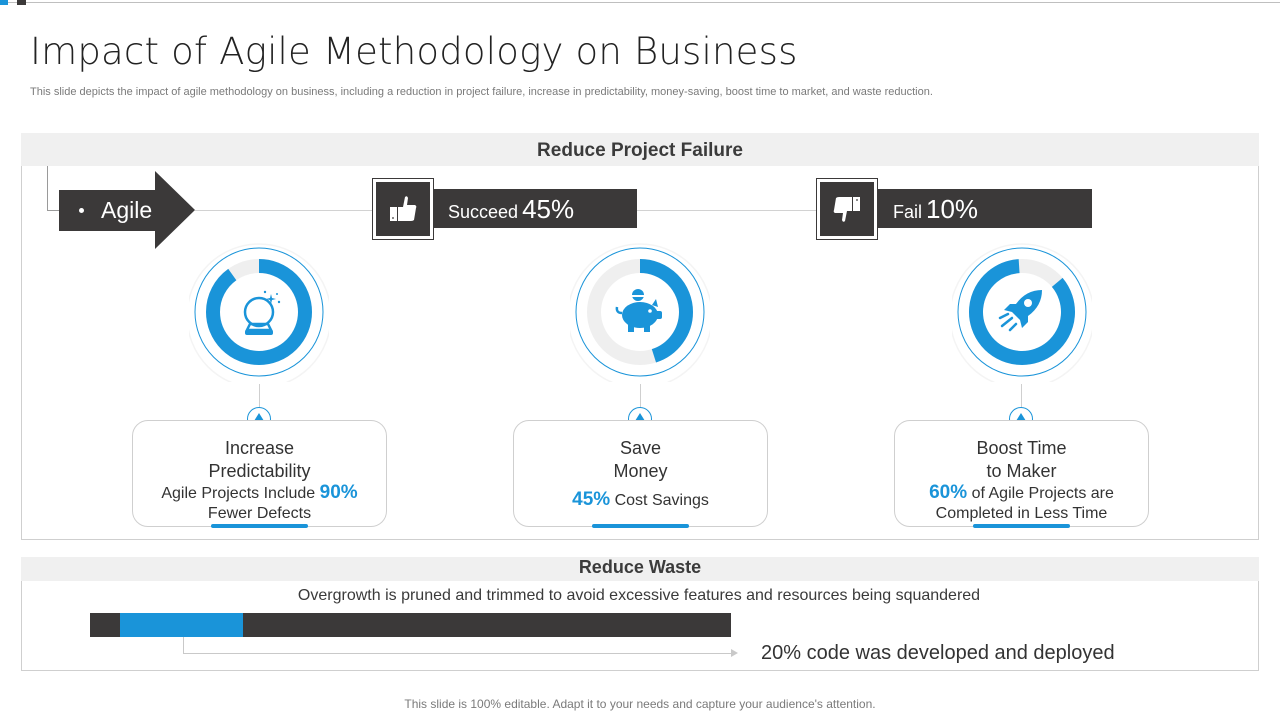 This screenshot has height=720, width=1280. What do you see at coordinates (1021, 448) in the screenshot?
I see `card-title-line1: Boost Time` at bounding box center [1021, 448].